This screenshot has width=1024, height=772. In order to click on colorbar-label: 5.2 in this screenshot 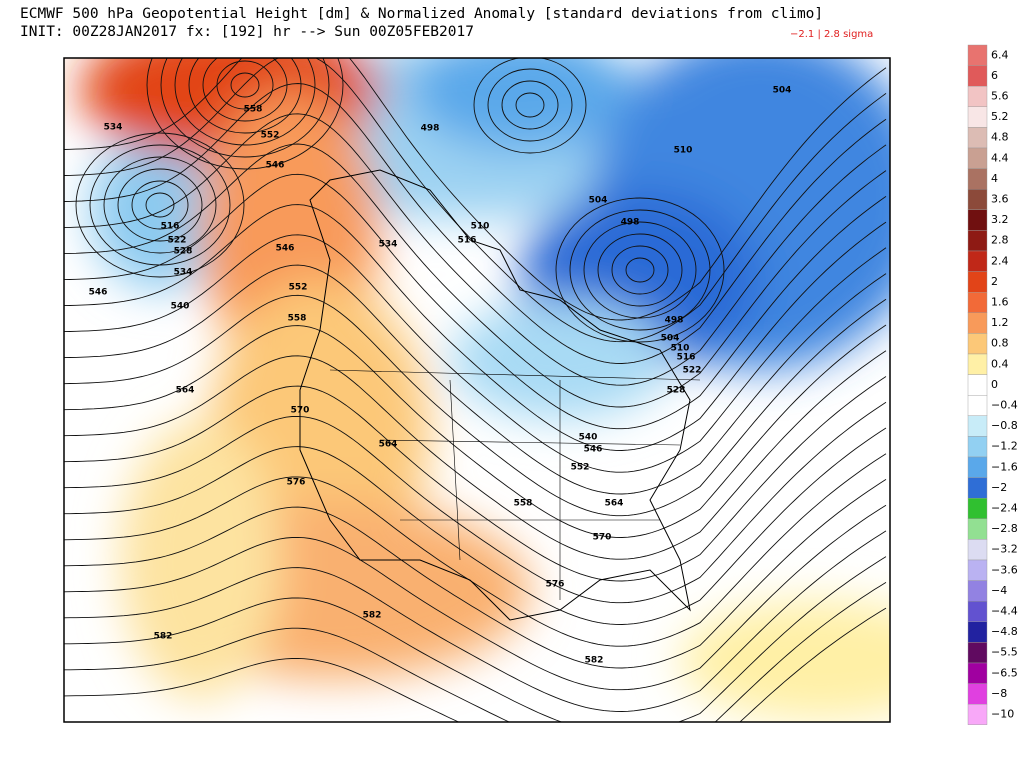, I will do `click(1000, 116)`.